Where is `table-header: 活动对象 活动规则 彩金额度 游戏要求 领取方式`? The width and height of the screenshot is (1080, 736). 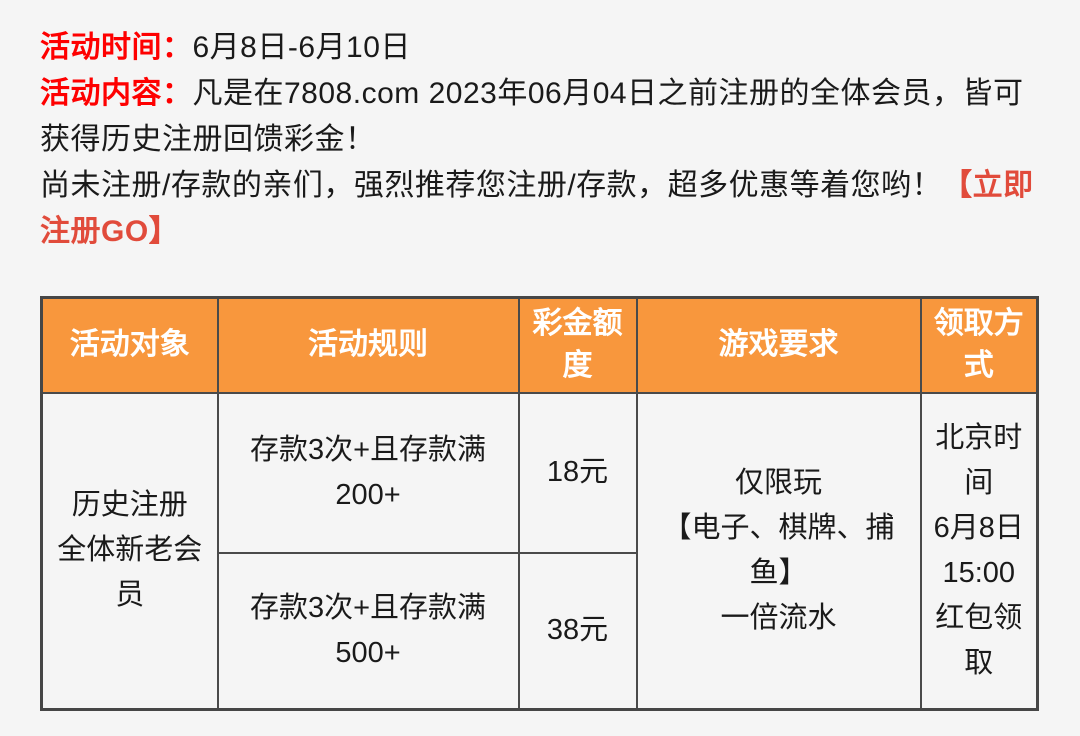
table-header: 活动对象 活动规则 彩金额度 游戏要求 领取方式 is located at coordinates (539, 345).